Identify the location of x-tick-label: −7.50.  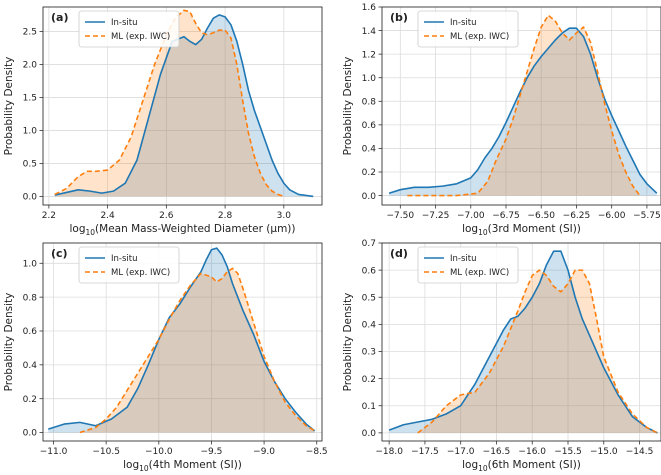
(401, 216).